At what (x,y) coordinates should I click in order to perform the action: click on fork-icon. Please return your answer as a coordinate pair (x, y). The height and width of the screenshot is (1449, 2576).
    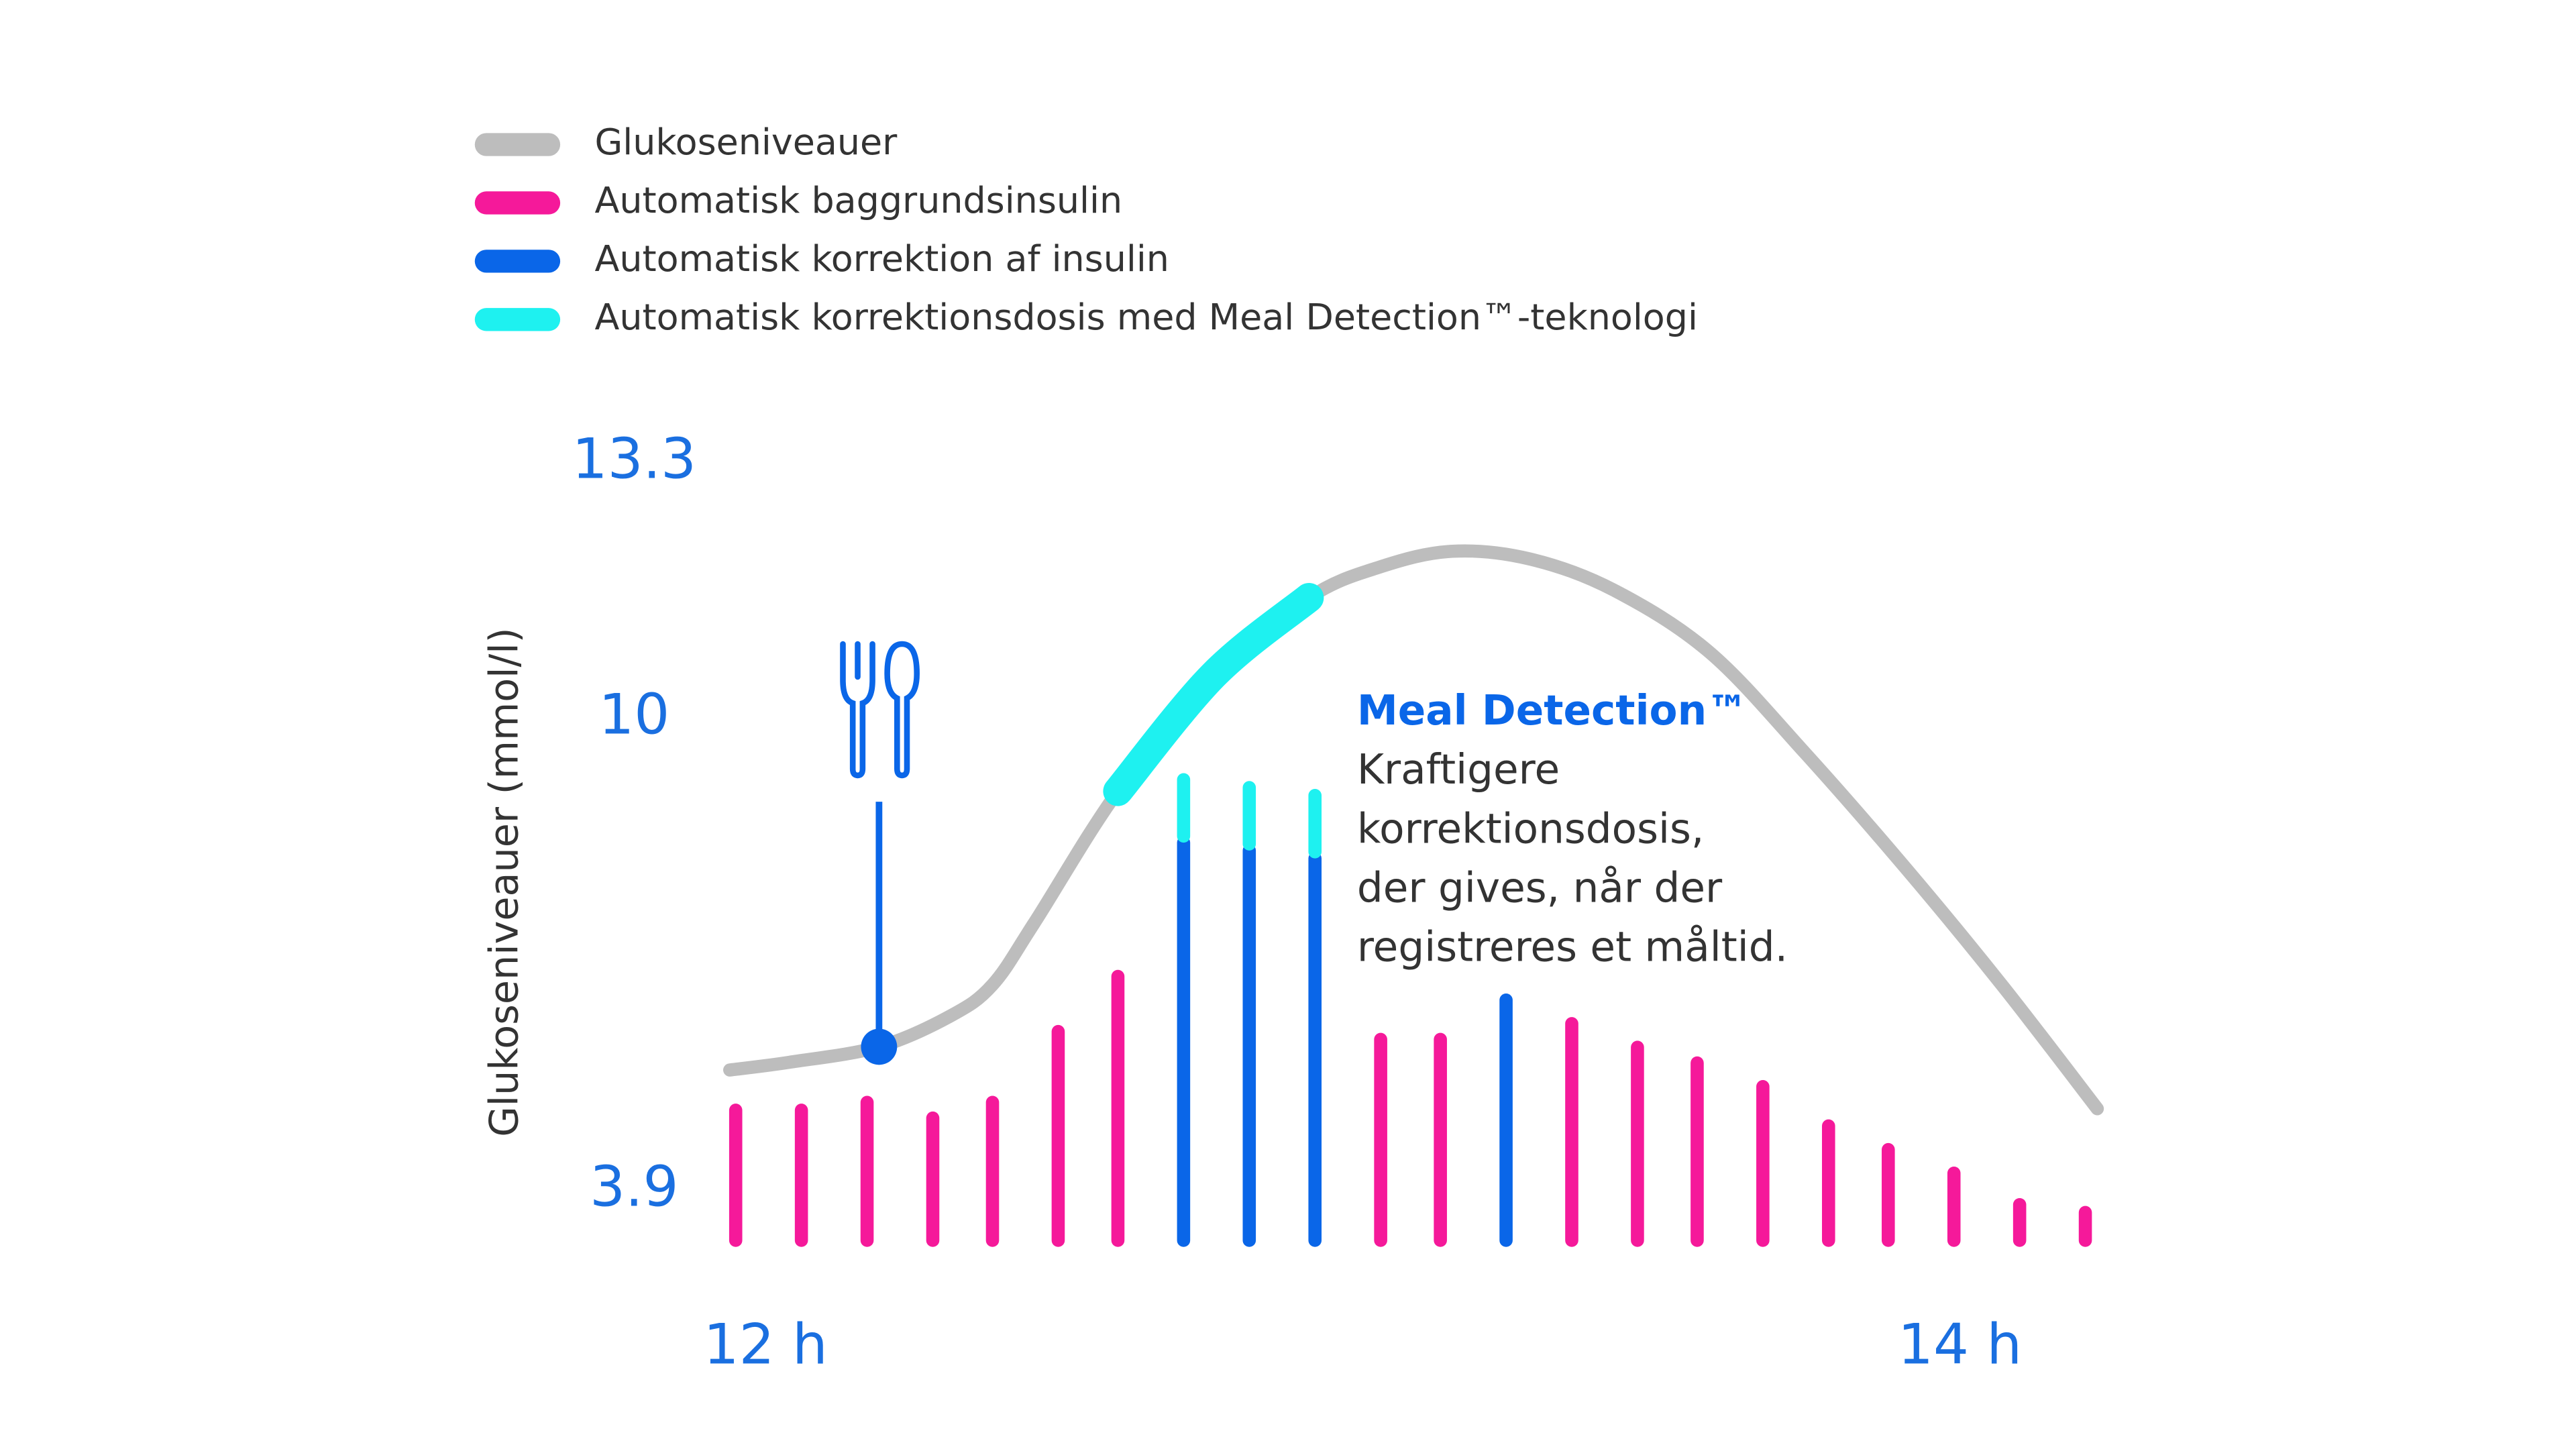
    Looking at the image, I should click on (857, 710).